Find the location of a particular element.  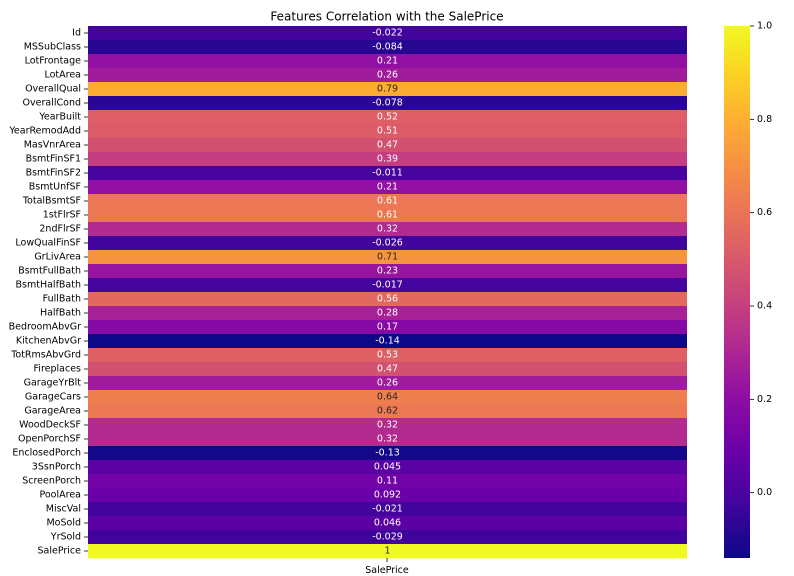

chart-title: Features Correlation with the SalePrice is located at coordinates (386, 17).